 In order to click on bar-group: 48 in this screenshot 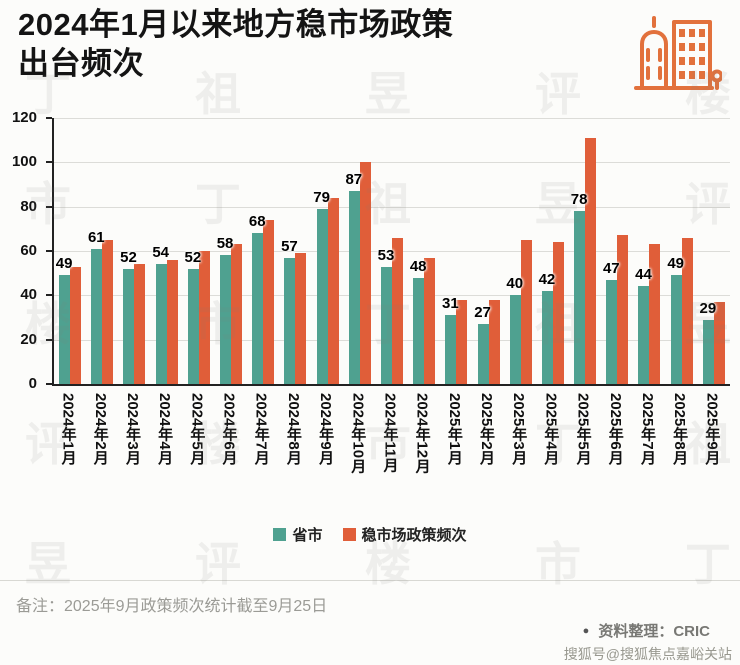, I will do `click(424, 251)`.